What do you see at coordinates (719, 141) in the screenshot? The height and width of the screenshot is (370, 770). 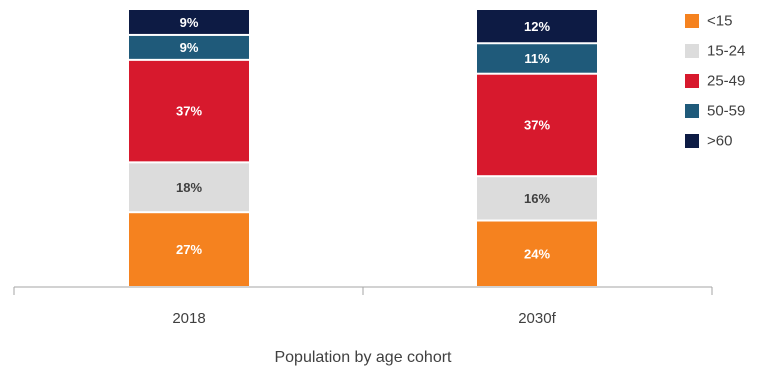 I see `legend-label: >60` at bounding box center [719, 141].